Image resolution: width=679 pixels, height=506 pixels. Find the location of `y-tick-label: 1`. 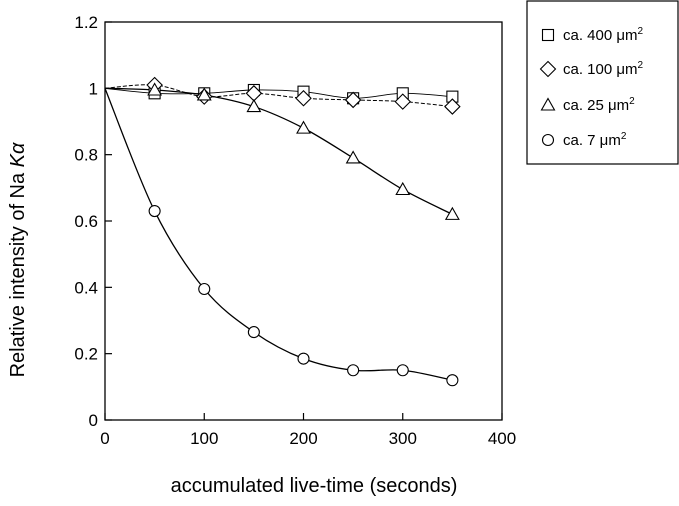

y-tick-label: 1 is located at coordinates (93, 88).